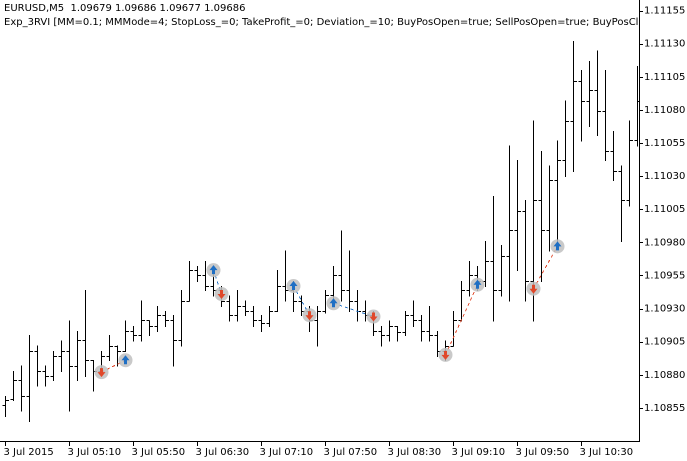  I want to click on y-tick-label: 1.11080, so click(664, 110).